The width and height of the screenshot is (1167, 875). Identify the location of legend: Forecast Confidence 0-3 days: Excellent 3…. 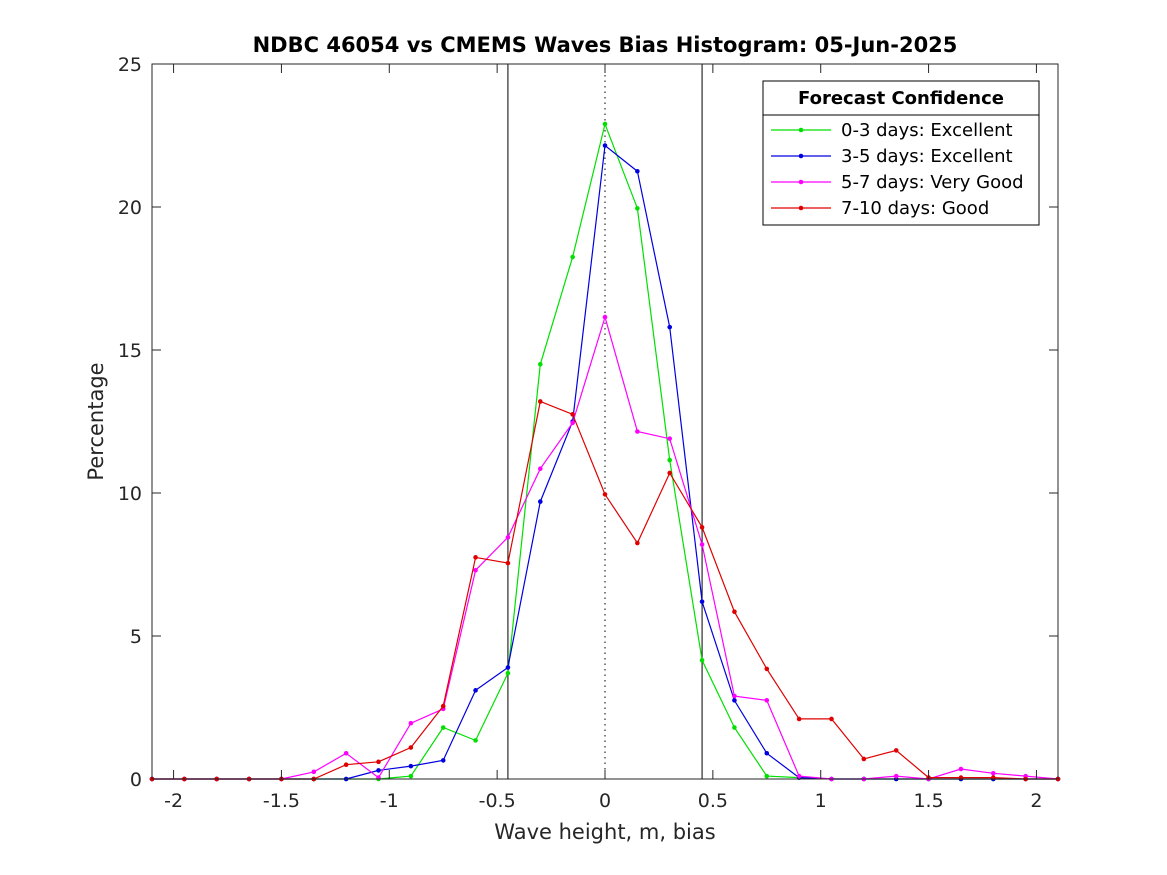
(901, 153).